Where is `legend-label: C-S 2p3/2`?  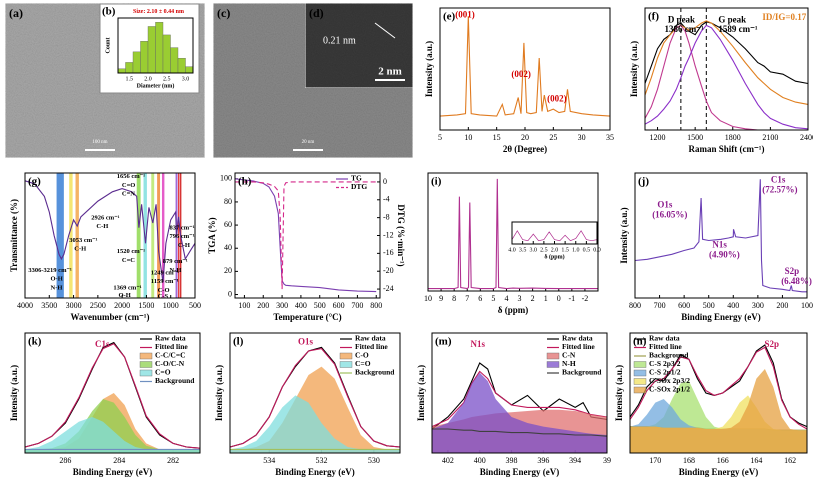 legend-label: C-S 2p3/2 is located at coordinates (665, 363).